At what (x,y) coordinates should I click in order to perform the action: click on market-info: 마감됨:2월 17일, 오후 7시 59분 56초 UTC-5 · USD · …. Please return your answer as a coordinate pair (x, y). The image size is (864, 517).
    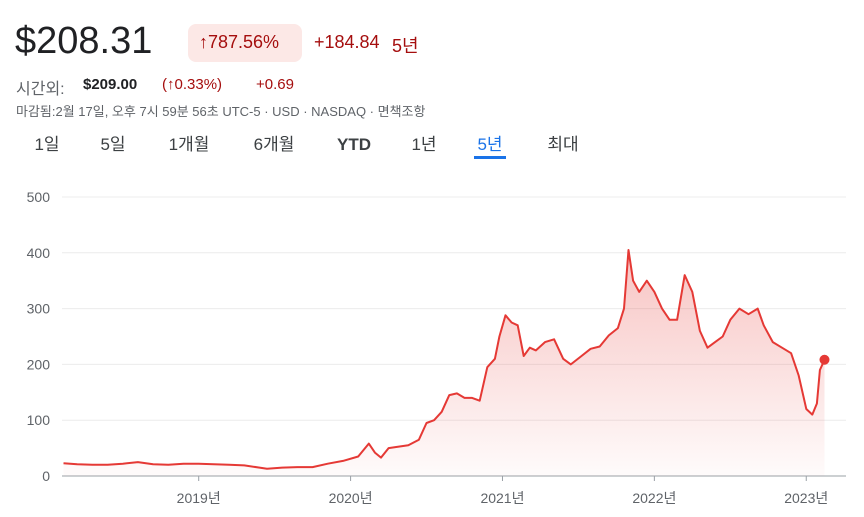
    Looking at the image, I should click on (221, 111).